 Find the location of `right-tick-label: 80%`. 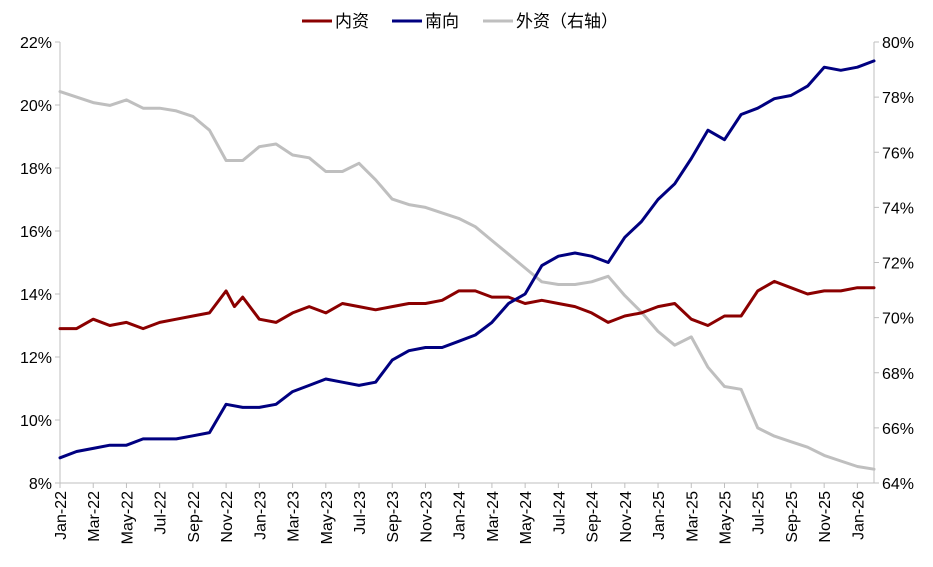

right-tick-label: 80% is located at coordinates (898, 43).